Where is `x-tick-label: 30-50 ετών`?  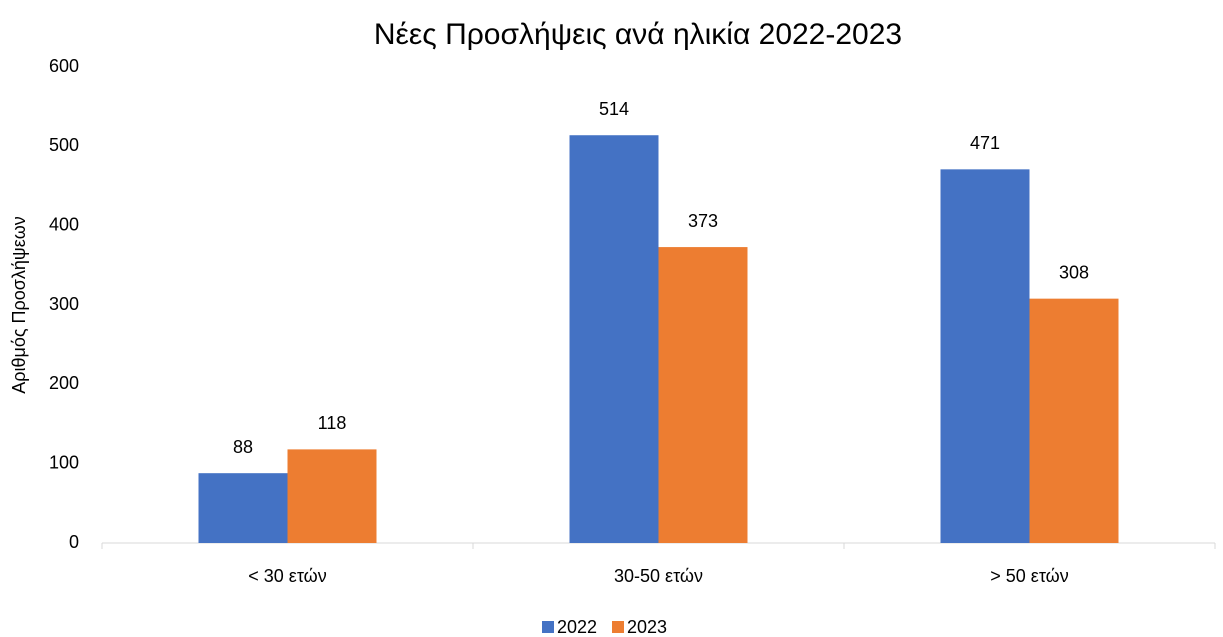 x-tick-label: 30-50 ετών is located at coordinates (658, 576).